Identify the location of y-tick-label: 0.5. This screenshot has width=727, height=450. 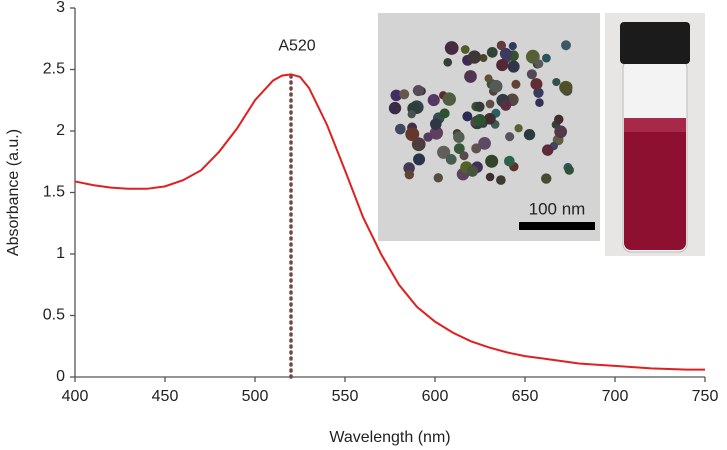
(54, 315).